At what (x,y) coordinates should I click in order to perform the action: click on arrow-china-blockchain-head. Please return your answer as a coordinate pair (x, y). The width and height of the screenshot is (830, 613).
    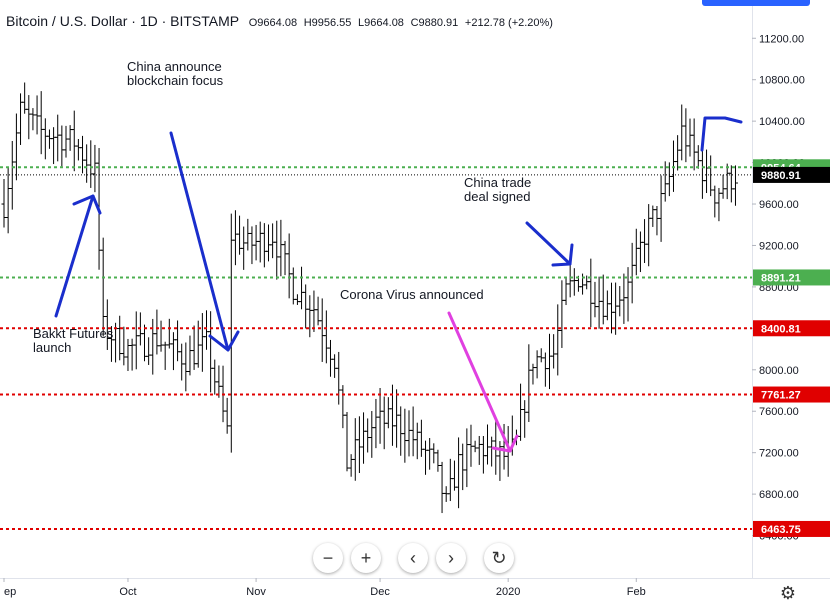
    Looking at the image, I should click on (224, 341).